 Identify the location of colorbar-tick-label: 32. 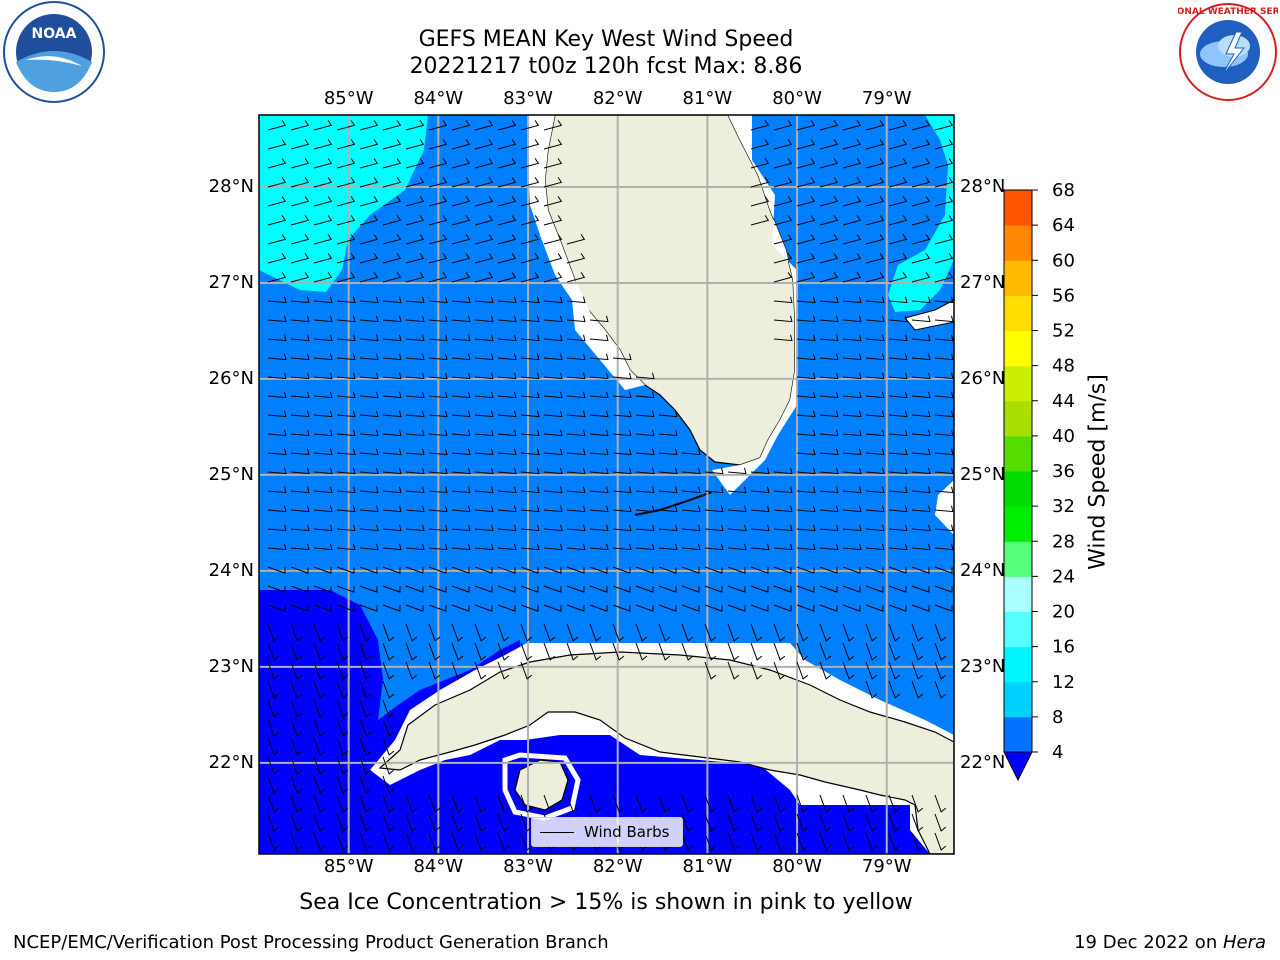
(1063, 506).